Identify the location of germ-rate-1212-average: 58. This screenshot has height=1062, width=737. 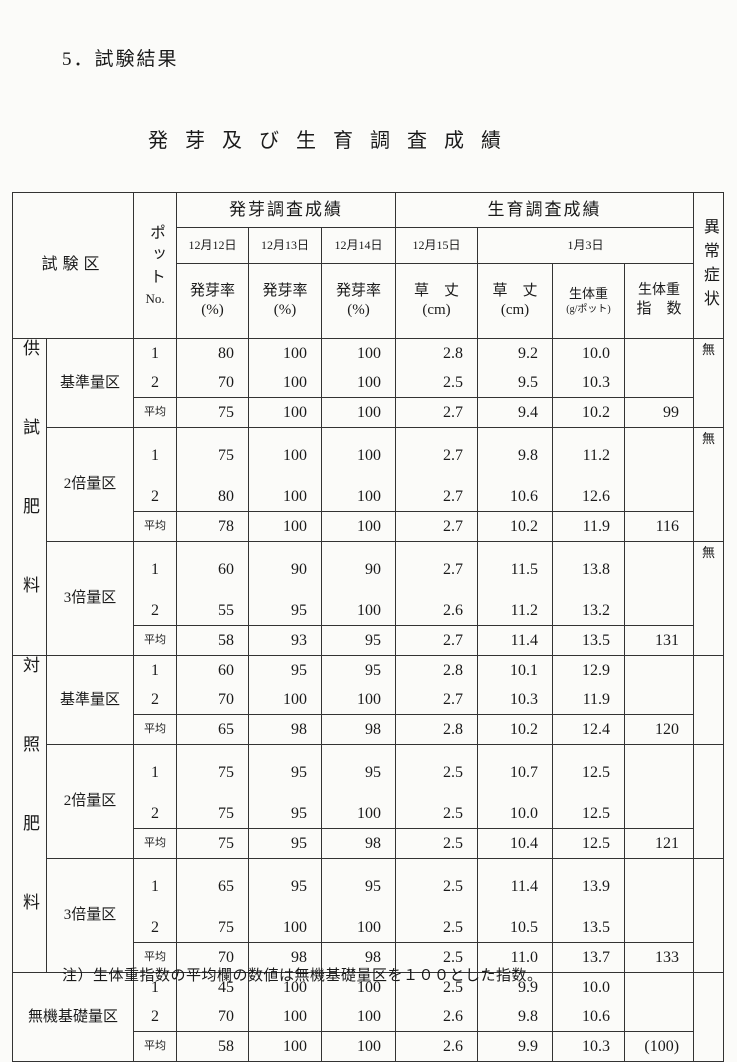
(213, 640).